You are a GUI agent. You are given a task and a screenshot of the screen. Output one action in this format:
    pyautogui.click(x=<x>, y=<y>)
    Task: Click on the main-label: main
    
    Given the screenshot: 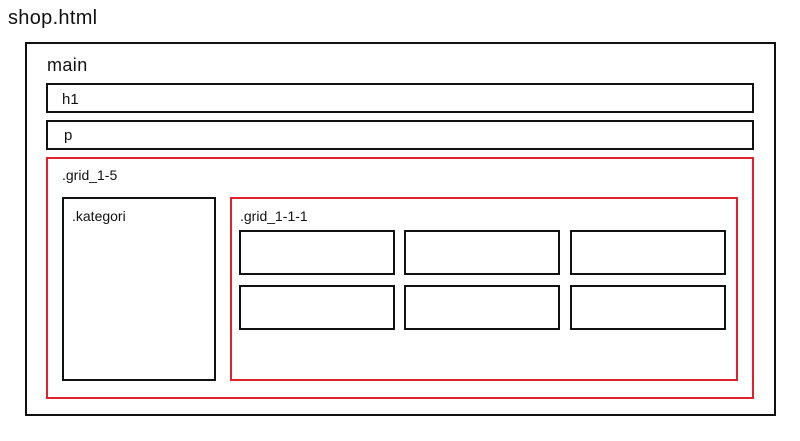 What is the action you would take?
    pyautogui.click(x=67, y=65)
    